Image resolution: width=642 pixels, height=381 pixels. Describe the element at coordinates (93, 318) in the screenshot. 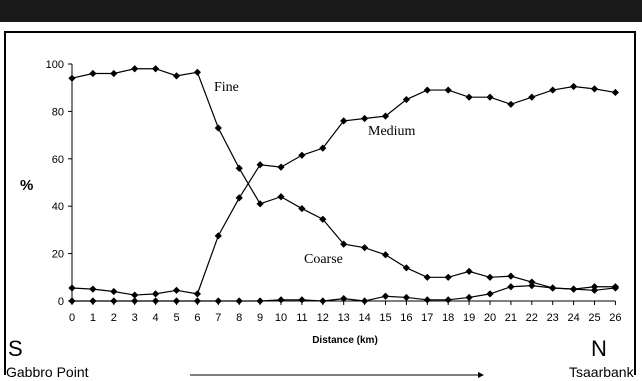

I see `x-tick-label: 1` at that location.